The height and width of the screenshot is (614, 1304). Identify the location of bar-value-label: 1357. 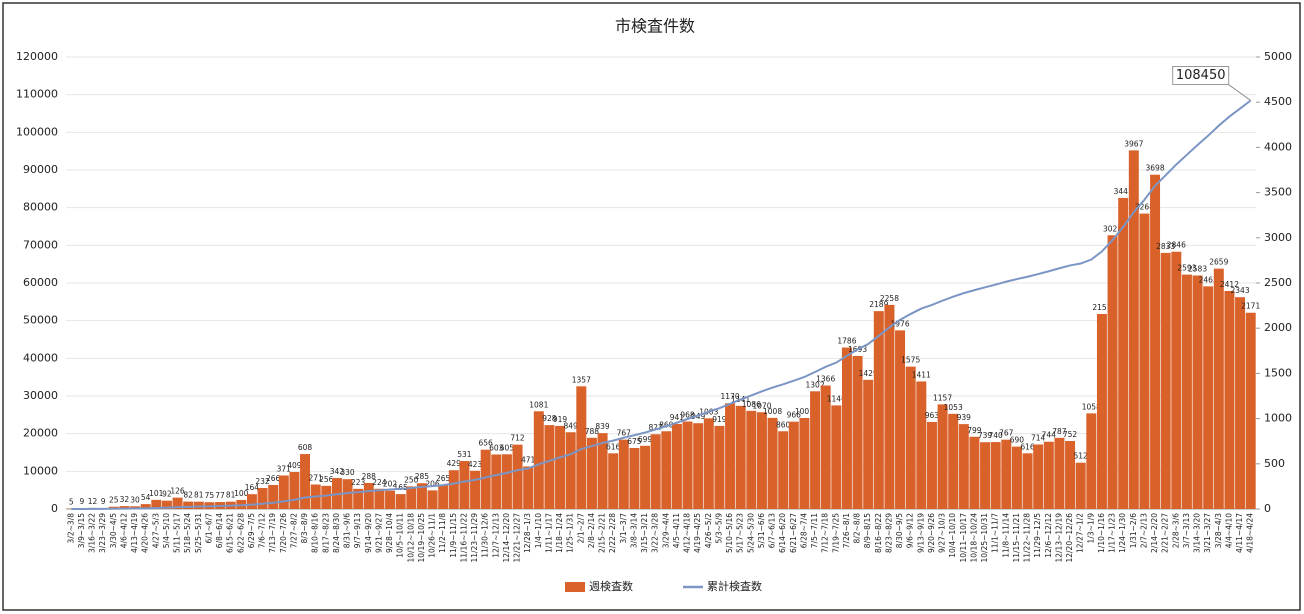
(581, 379).